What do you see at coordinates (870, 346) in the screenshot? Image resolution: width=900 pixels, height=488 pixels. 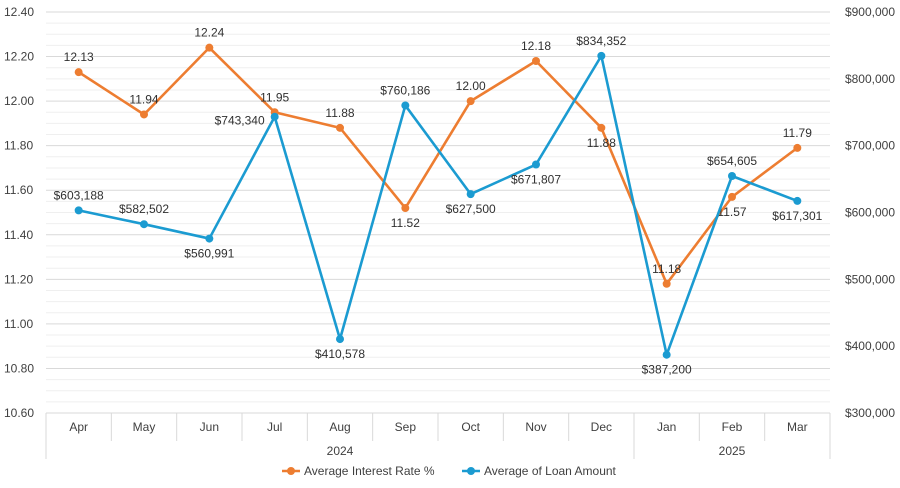 I see `right-tick-label: $400,000` at bounding box center [870, 346].